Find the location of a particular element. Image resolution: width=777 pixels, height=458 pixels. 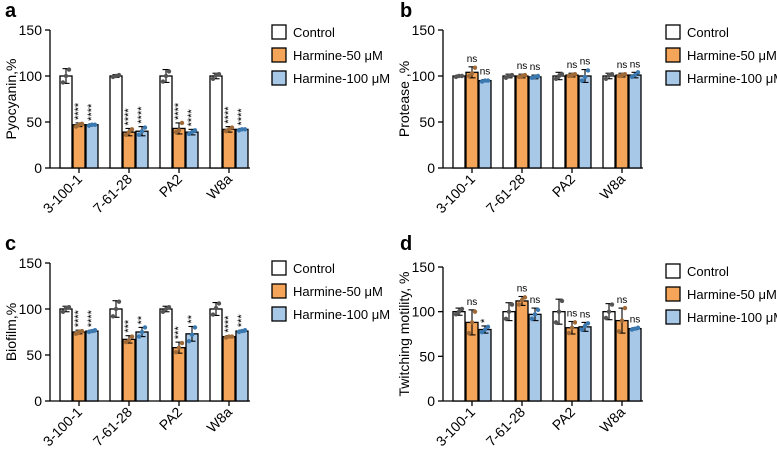

y-tick-label: 0 is located at coordinates (431, 401).